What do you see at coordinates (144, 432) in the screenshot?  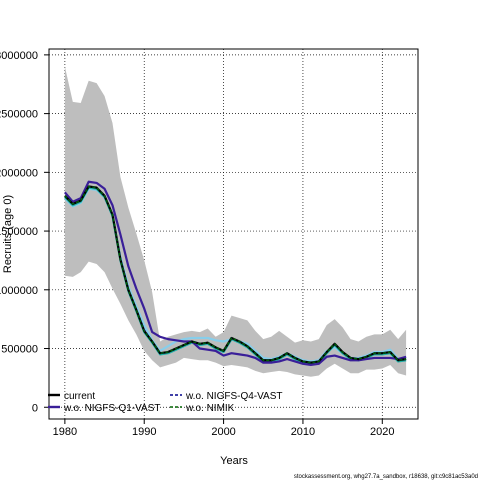 I see `x-tick-label: 1990` at bounding box center [144, 432].